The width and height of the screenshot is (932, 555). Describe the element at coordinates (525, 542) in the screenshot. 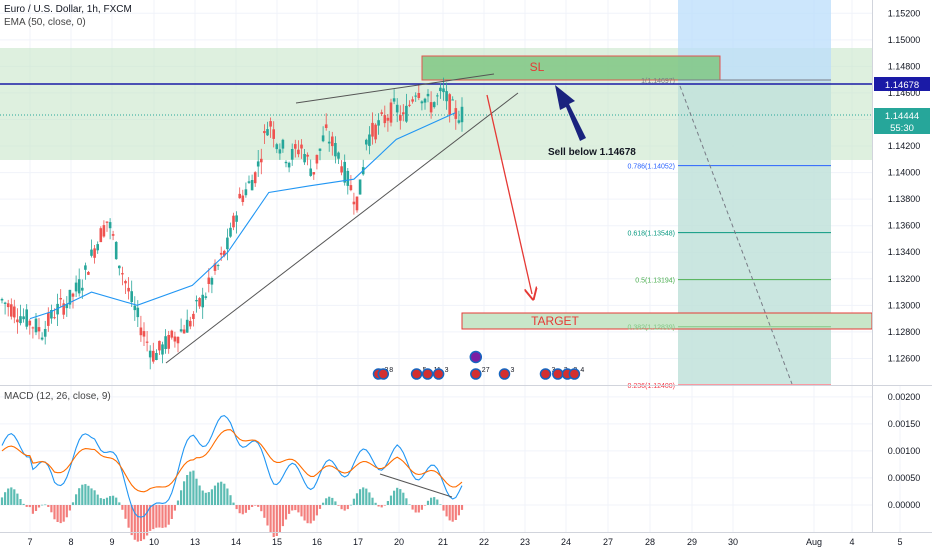

I see `time-tick-label: 23` at that location.